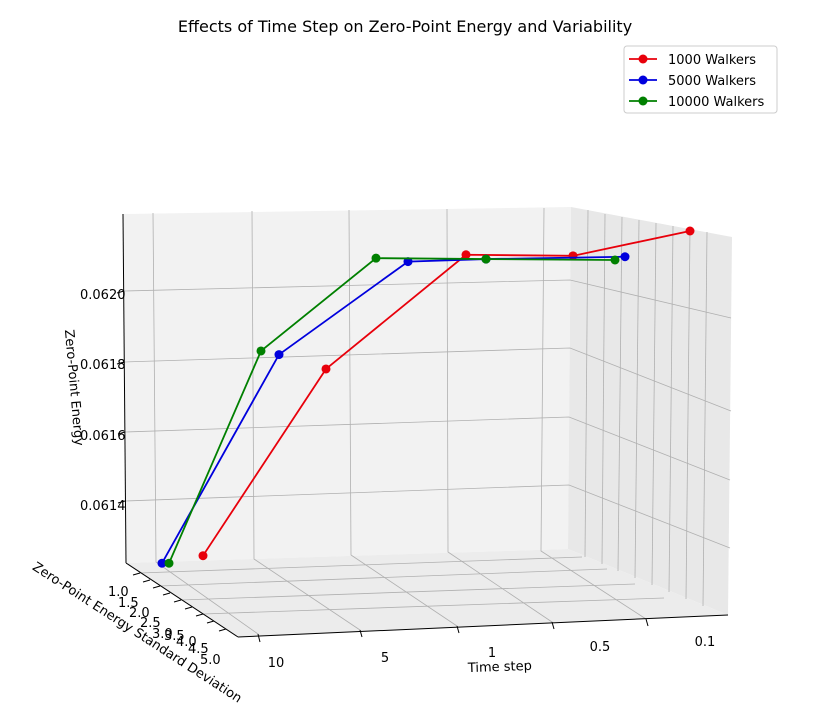 The height and width of the screenshot is (717, 816). I want to click on legend-label: 1000 Walkers, so click(712, 60).